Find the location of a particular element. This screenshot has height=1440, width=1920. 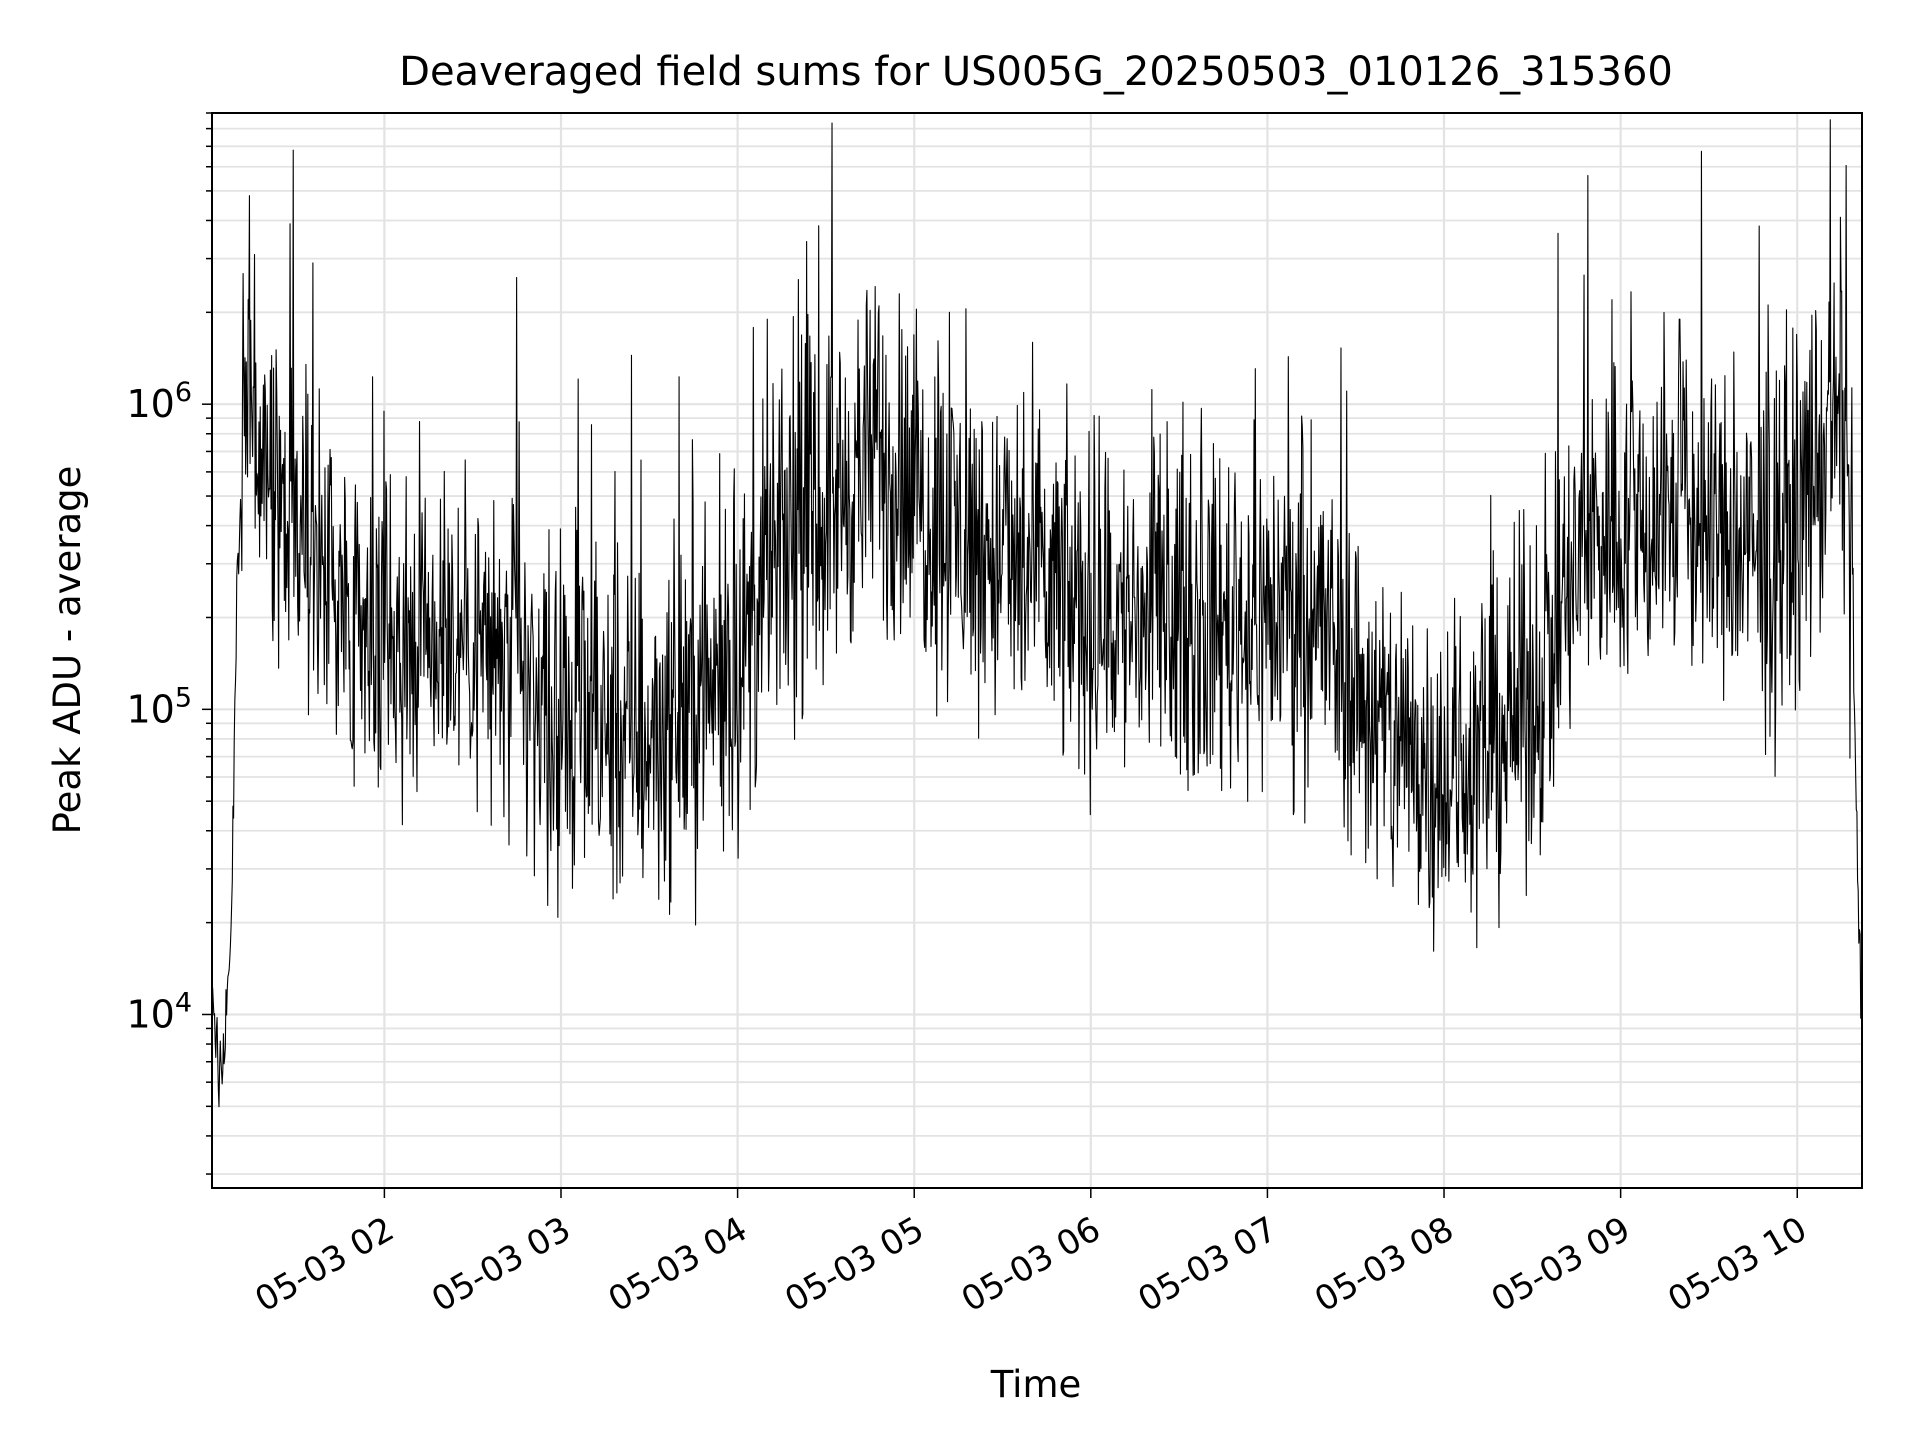

y-tick-label: 106 is located at coordinates (159, 401).